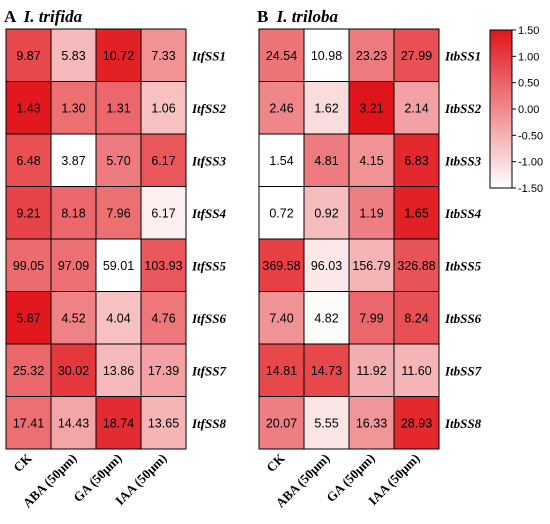  Describe the element at coordinates (371, 161) in the screenshot. I see `cell-value-b-2-2: 4.15` at that location.